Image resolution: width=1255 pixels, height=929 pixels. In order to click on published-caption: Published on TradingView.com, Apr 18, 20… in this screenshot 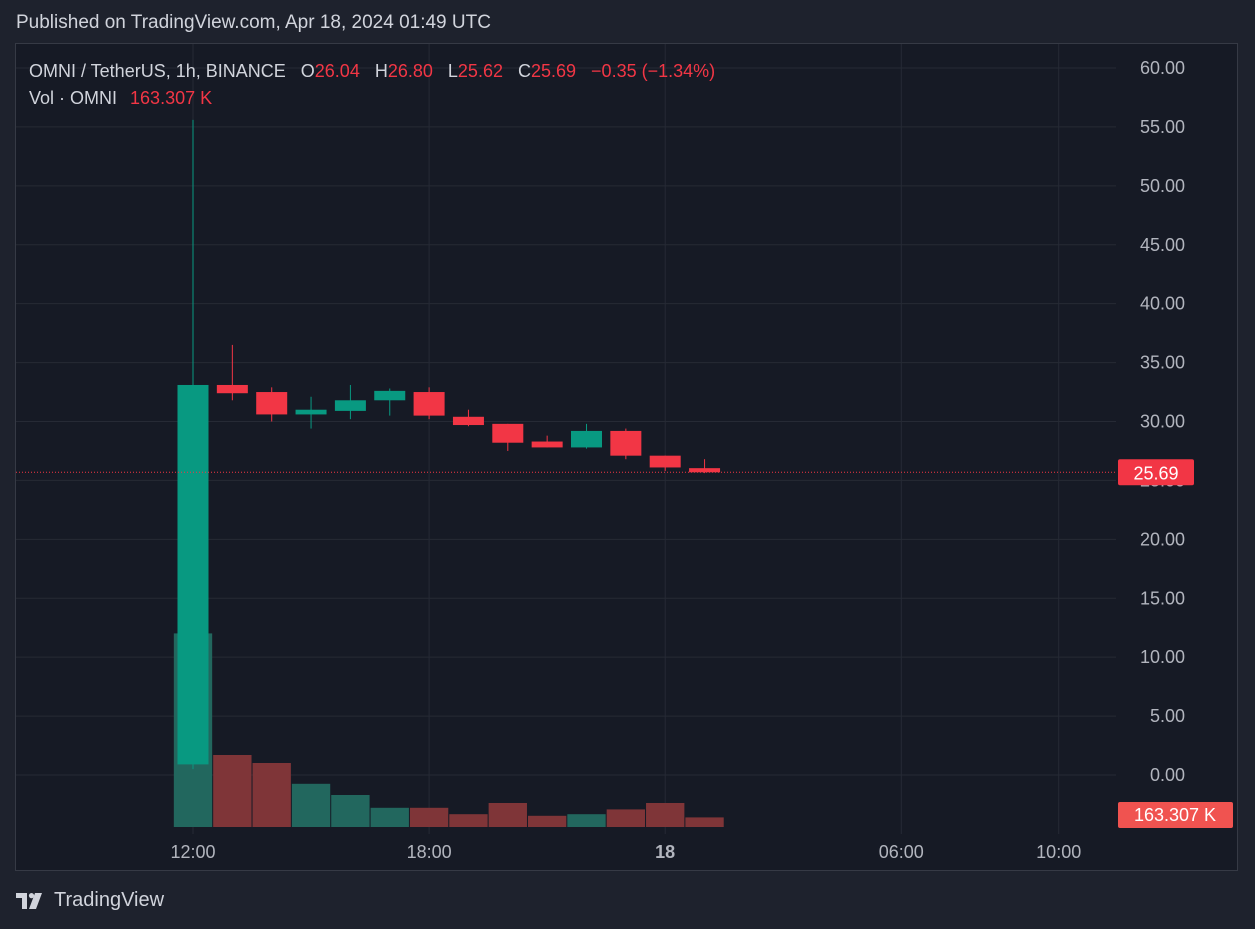, I will do `click(253, 22)`.